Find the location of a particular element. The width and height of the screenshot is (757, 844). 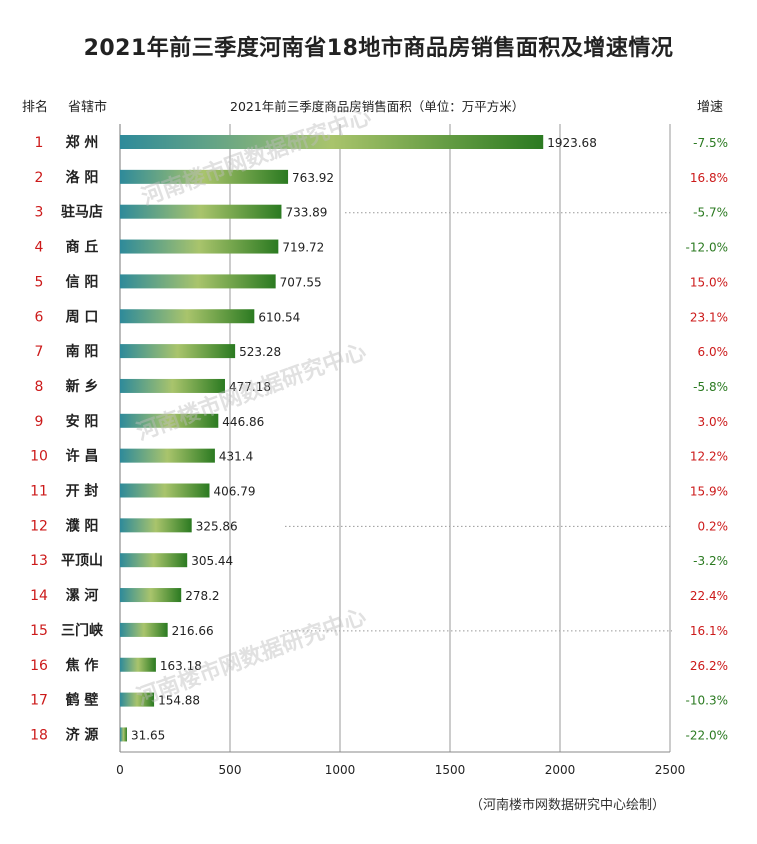

area-header: 2021年前三季度商品房销售面积（单位：万平方米） is located at coordinates (377, 106).